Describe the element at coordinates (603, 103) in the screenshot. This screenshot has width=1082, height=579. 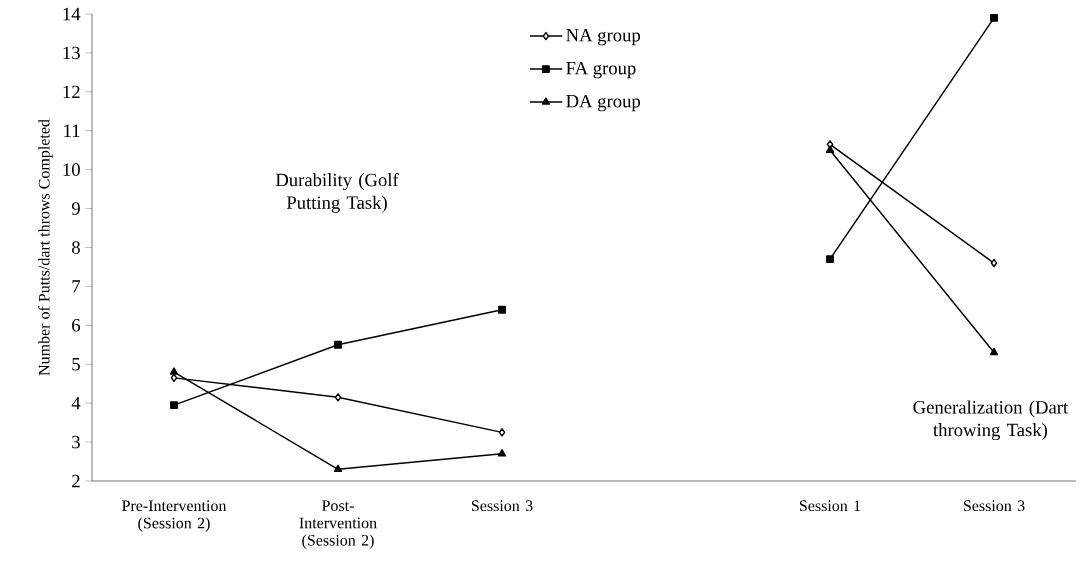
I see `legend-label: DA group` at that location.